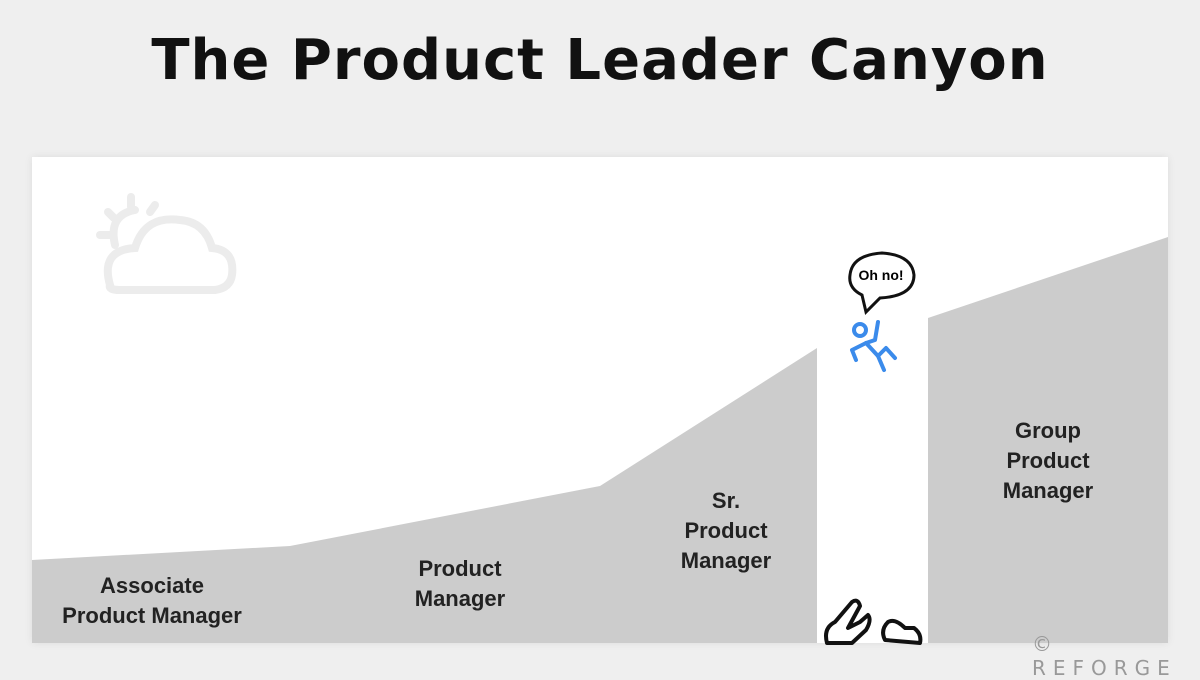 Image resolution: width=1200 pixels, height=680 pixels. Describe the element at coordinates (873, 621) in the screenshot. I see `crocodile-icon` at that location.